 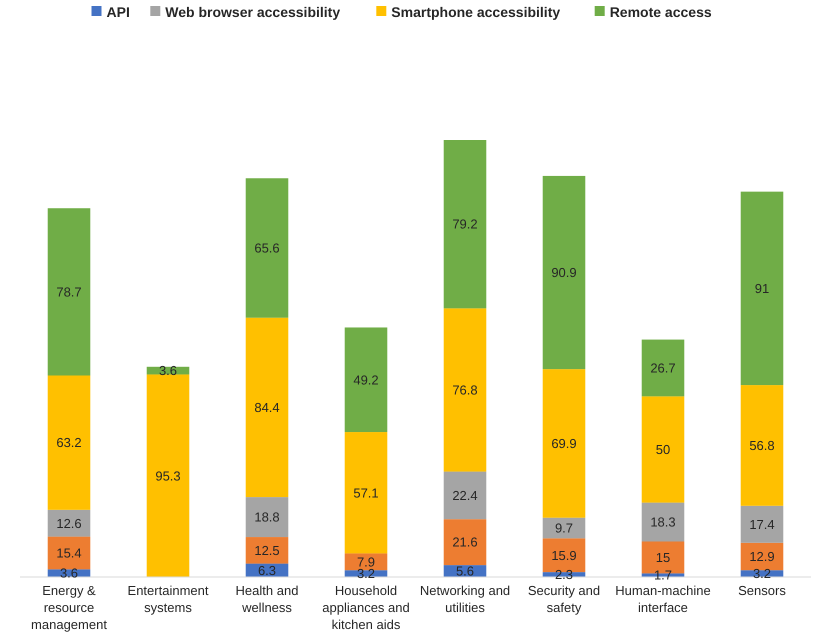 I want to click on legend-label: Web browser accessibility, so click(x=252, y=12).